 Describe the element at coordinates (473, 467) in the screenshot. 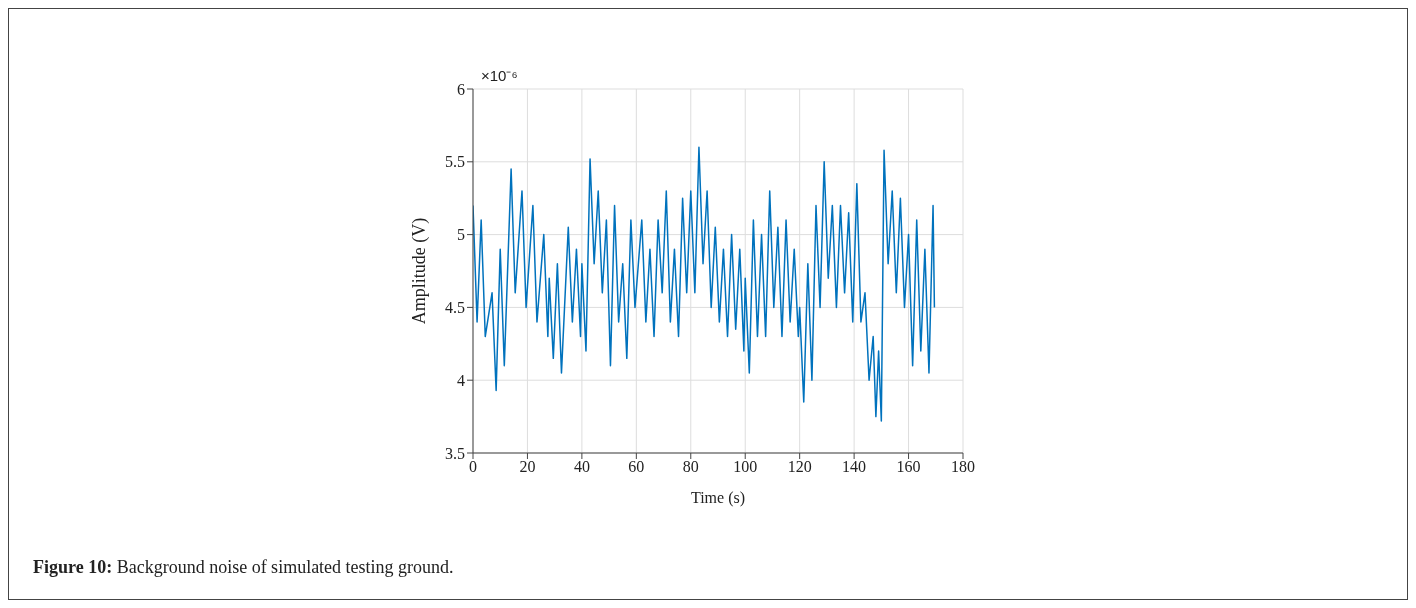

I see `x-tick-label: 0` at that location.